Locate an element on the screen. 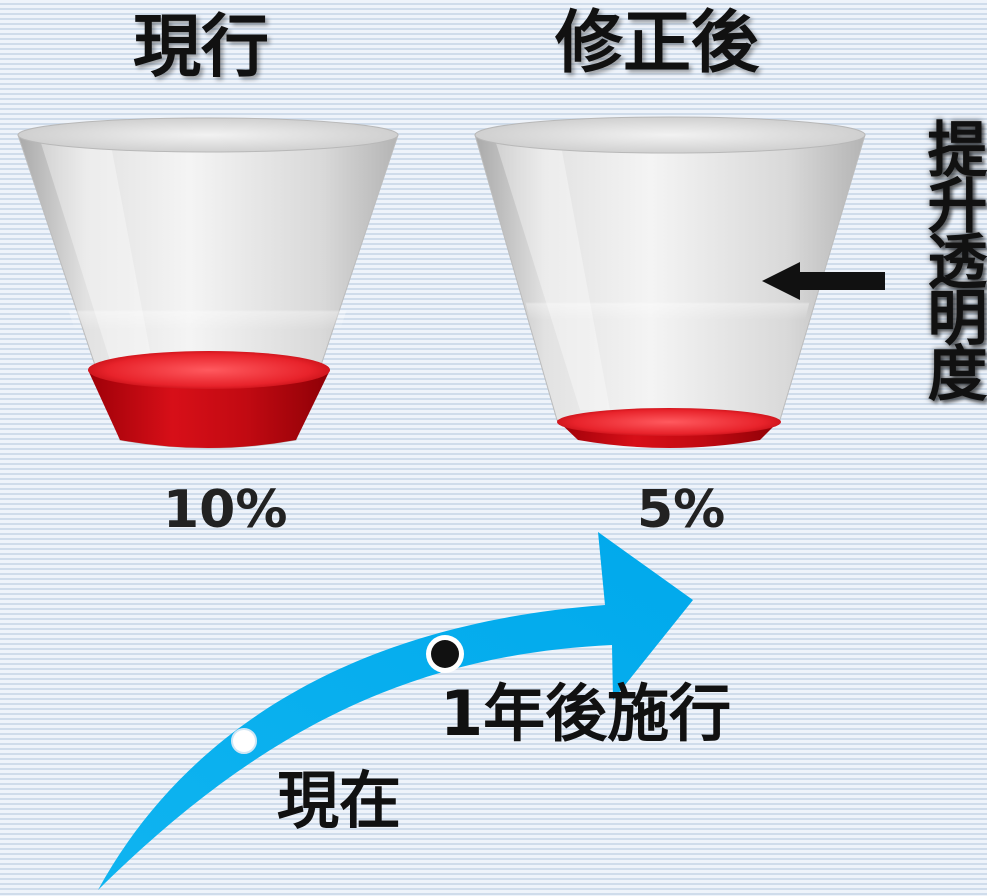 This screenshot has height=896, width=987. now-marker is located at coordinates (244, 741).